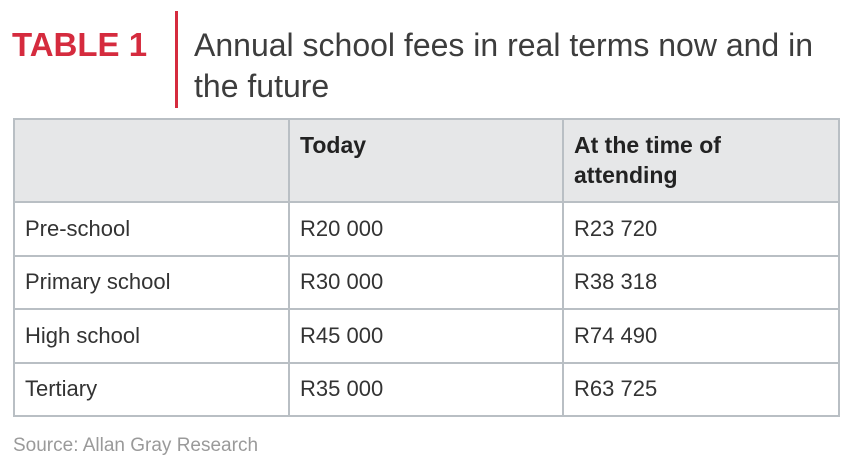  I want to click on table-row: Pre-school R20 000 R23 720, so click(426, 229).